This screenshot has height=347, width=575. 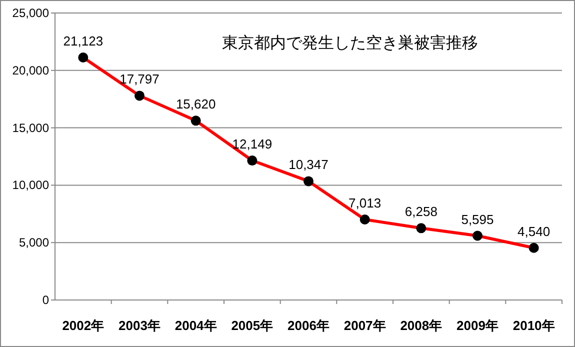 I want to click on x-tick-label: 2009年, so click(x=477, y=325).